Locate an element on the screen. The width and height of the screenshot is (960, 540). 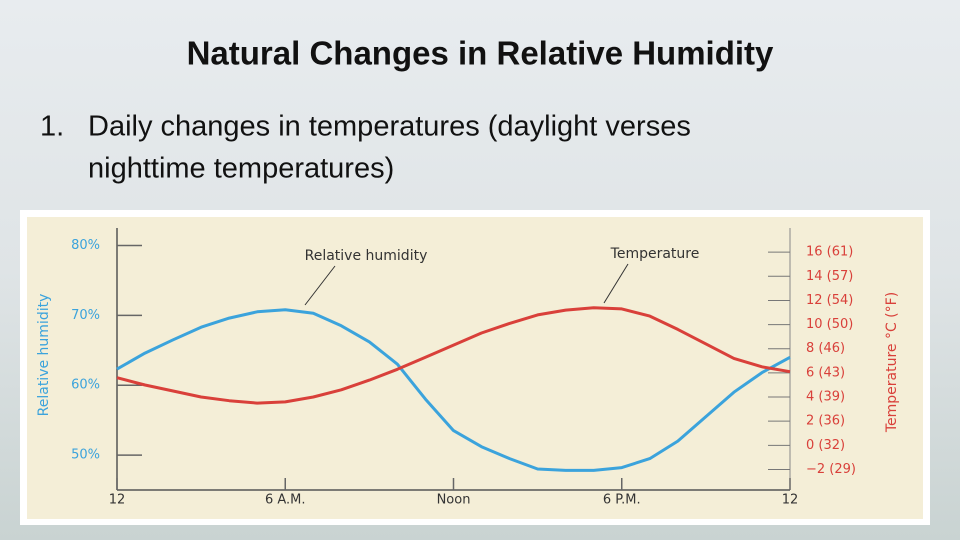
slide-title: Natural Changes in Relative Humidity is located at coordinates (480, 53).